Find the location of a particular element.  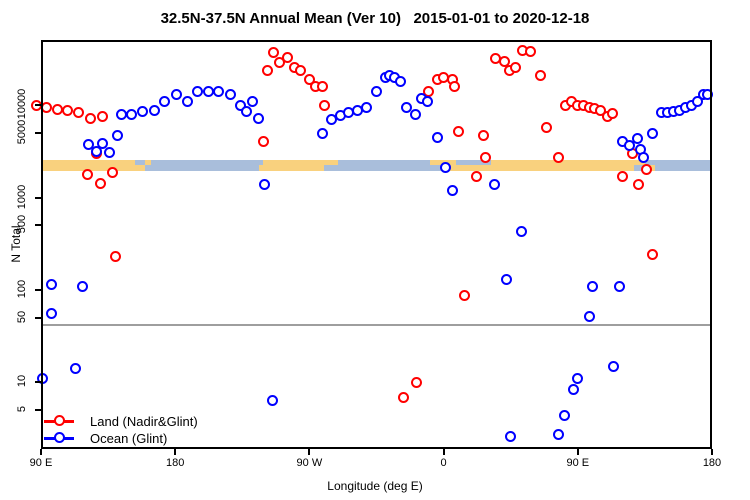

legend-item-land: Land (Nadir&Glint) is located at coordinates (154, 421).